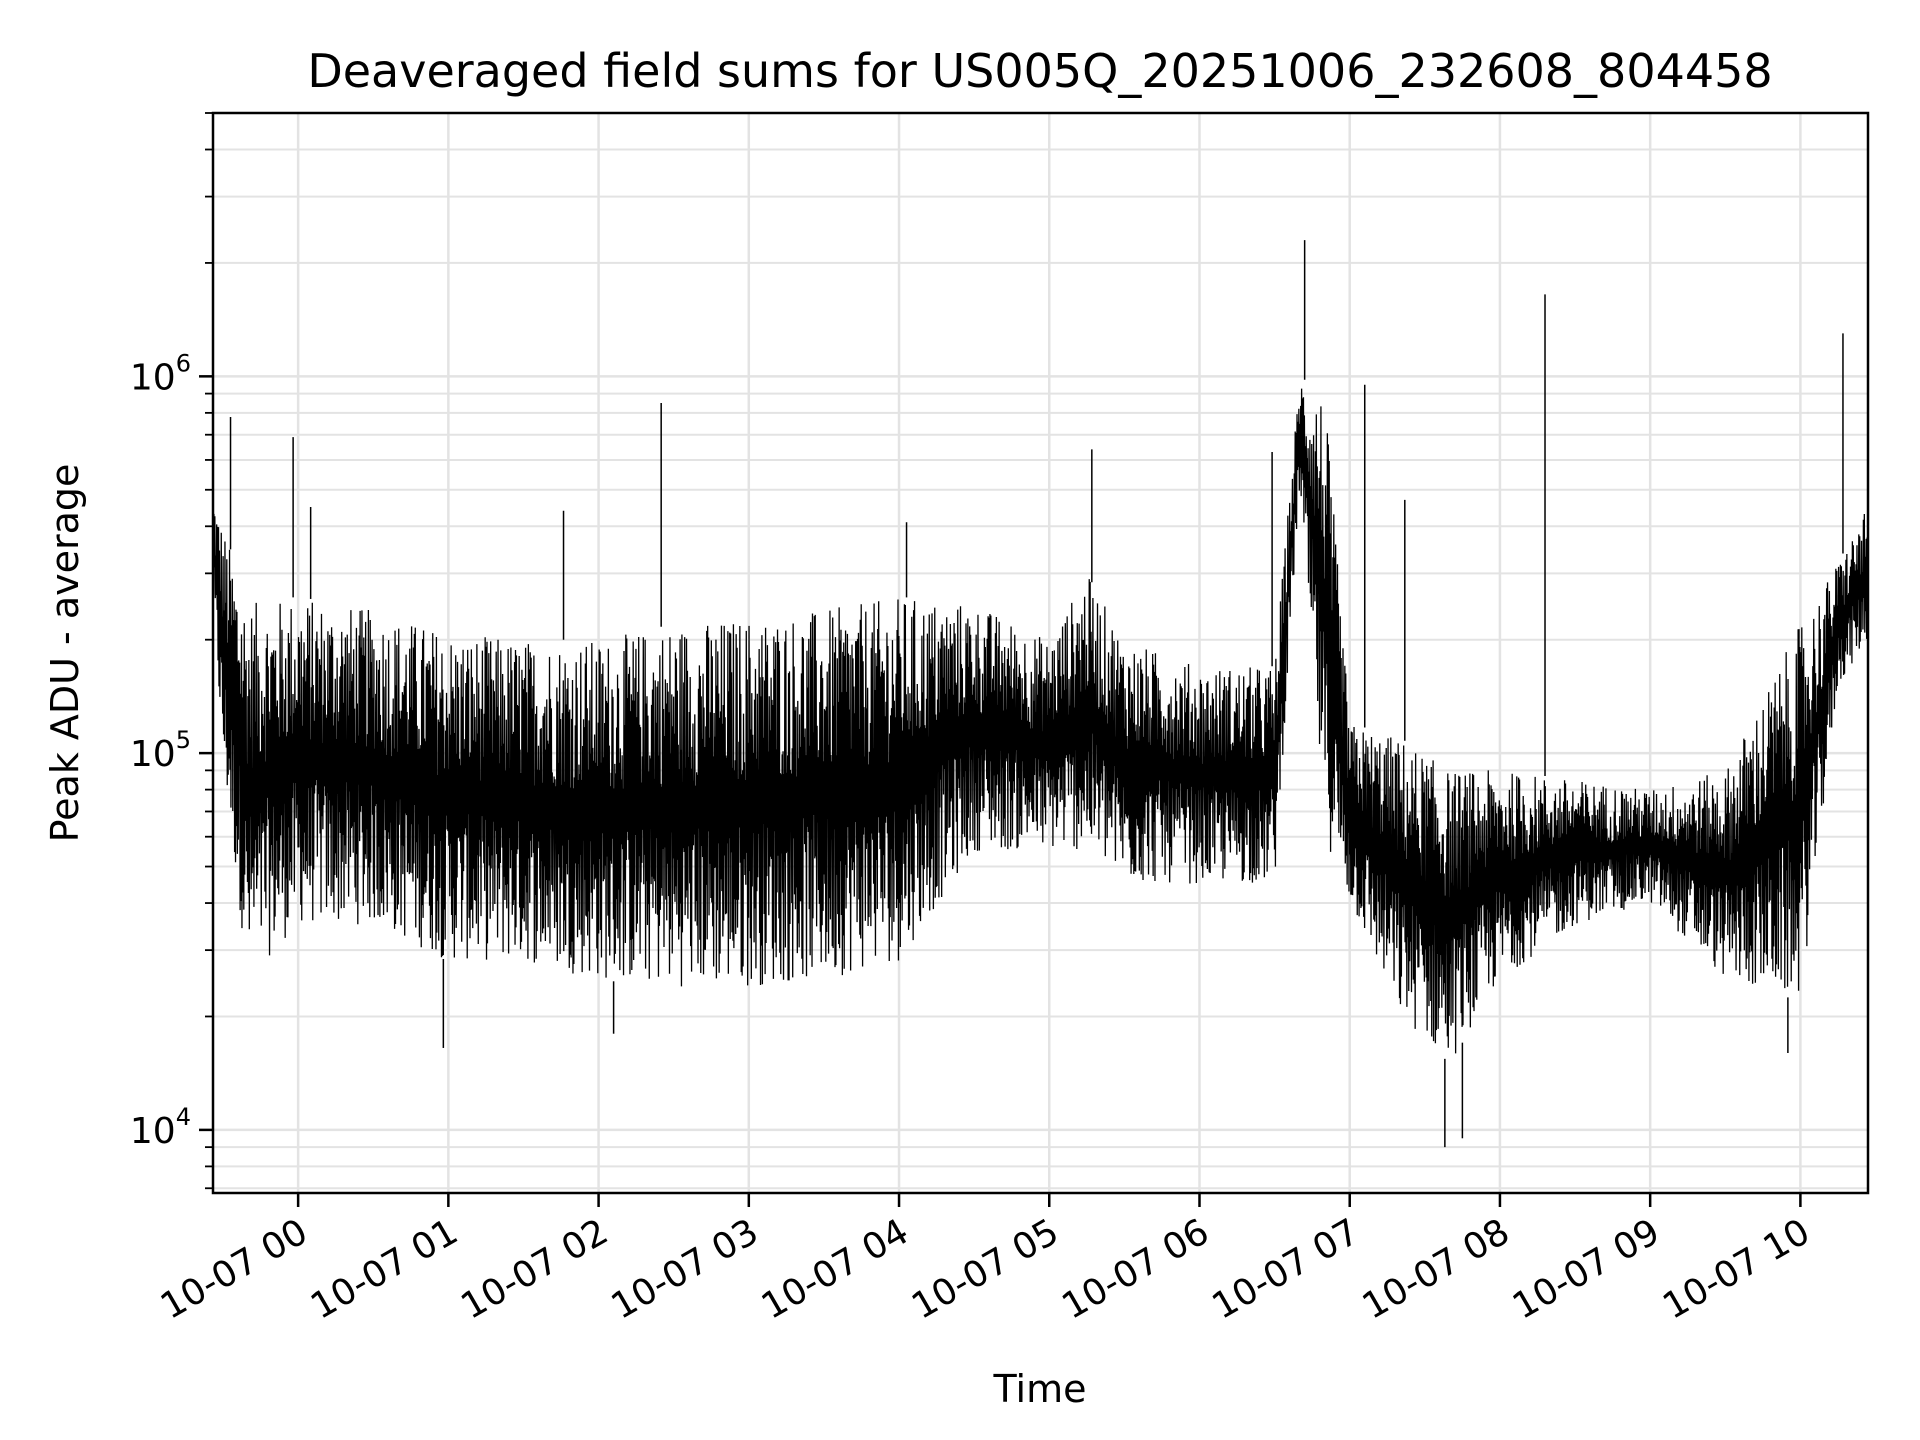 The height and width of the screenshot is (1440, 1920). I want to click on y-tick-label: 10⁴, so click(160, 1127).